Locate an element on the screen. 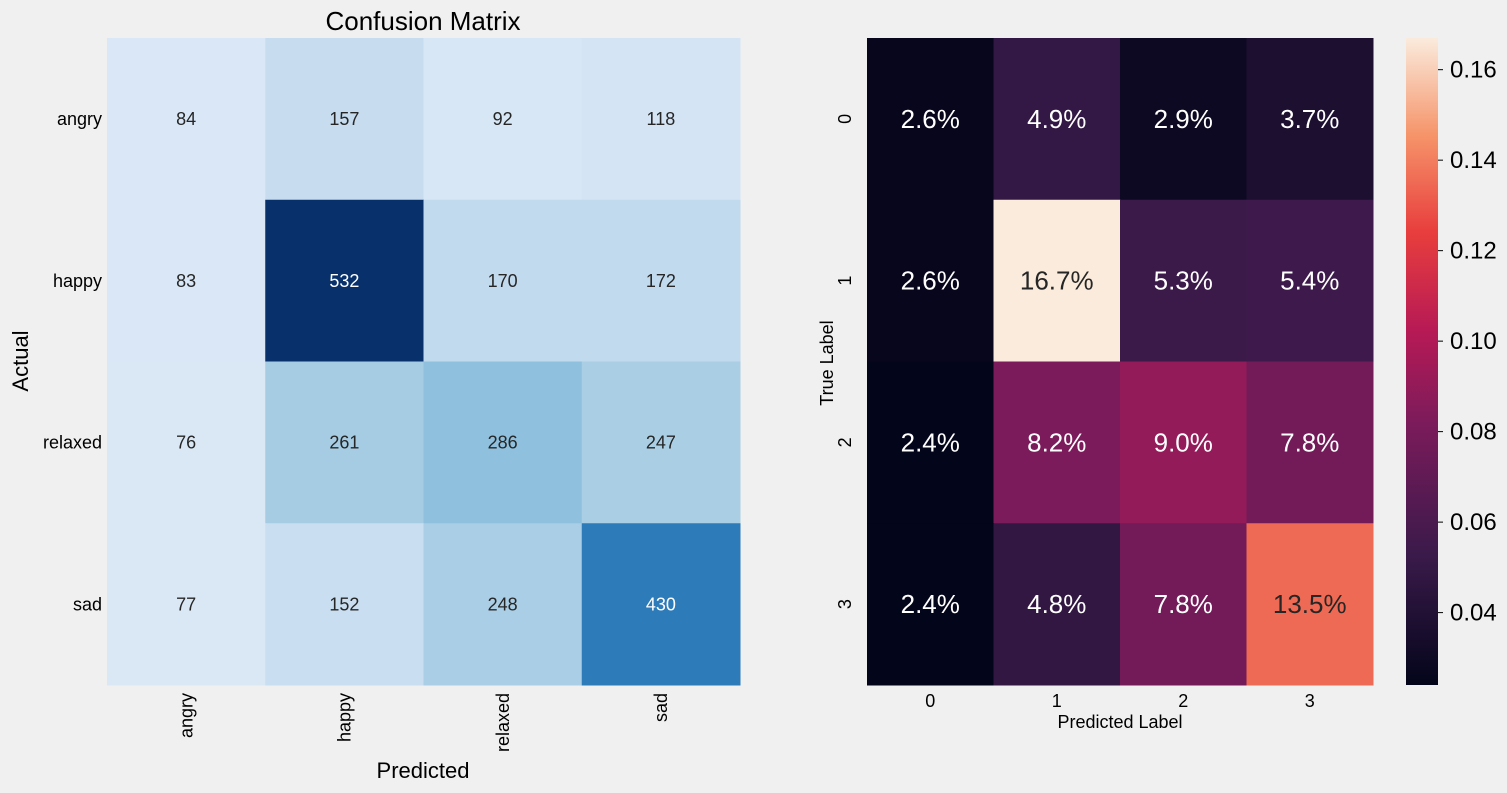 This screenshot has width=1507, height=793. colorbar-gradient is located at coordinates (1422, 361).